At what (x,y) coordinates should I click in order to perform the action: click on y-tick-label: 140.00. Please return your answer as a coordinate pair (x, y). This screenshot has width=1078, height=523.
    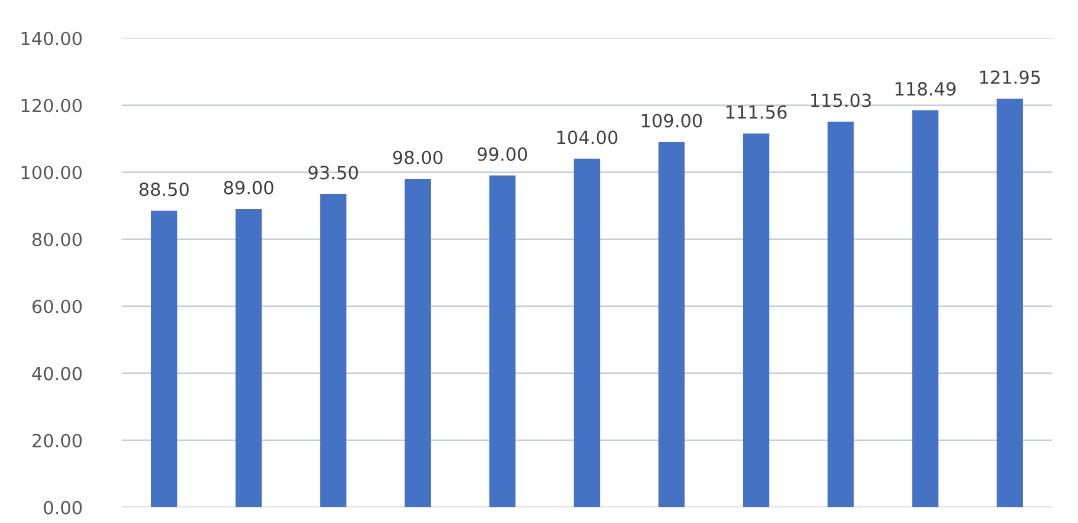
    Looking at the image, I should click on (51, 38).